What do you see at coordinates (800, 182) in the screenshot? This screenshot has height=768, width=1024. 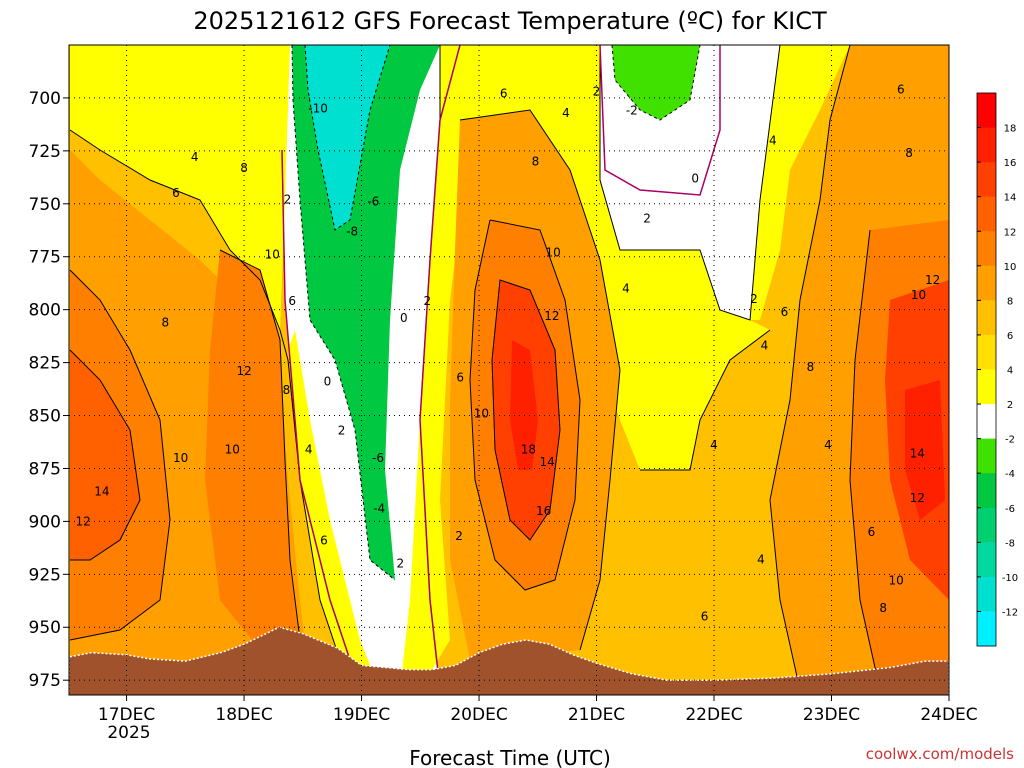 I see `region-yellow-upper-right` at bounding box center [800, 182].